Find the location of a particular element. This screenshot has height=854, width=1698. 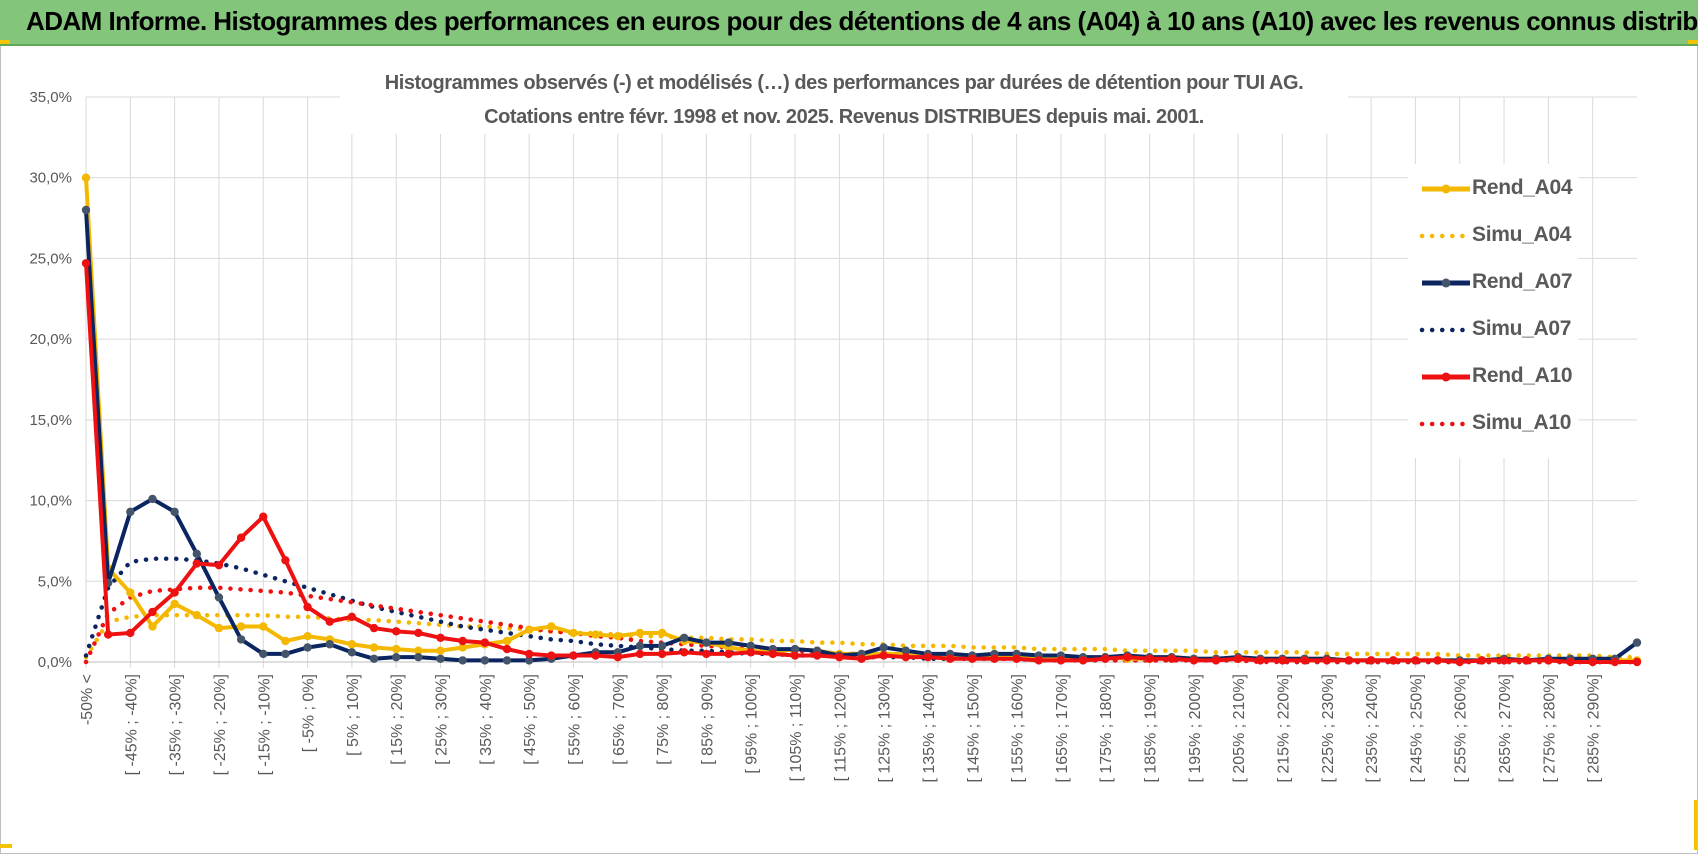

x-tick-label: [ 95% ; 100%] is located at coordinates (752, 724).